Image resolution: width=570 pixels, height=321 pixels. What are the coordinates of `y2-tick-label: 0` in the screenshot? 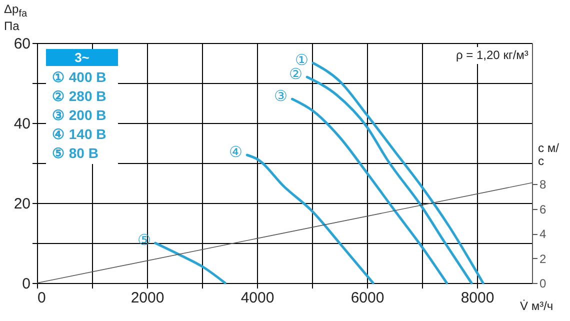 It's located at (543, 283).